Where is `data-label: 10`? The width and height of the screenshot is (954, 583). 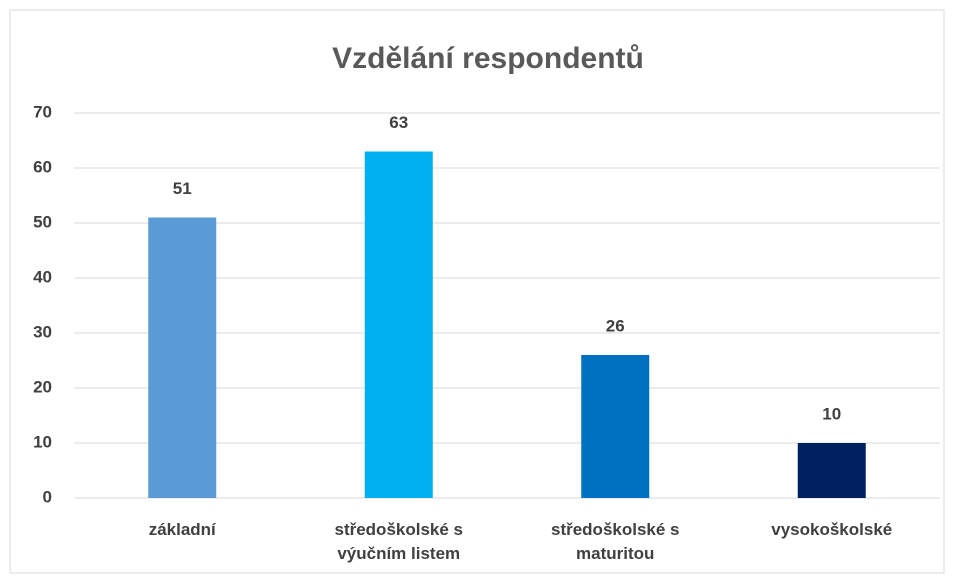
data-label: 10 is located at coordinates (831, 413).